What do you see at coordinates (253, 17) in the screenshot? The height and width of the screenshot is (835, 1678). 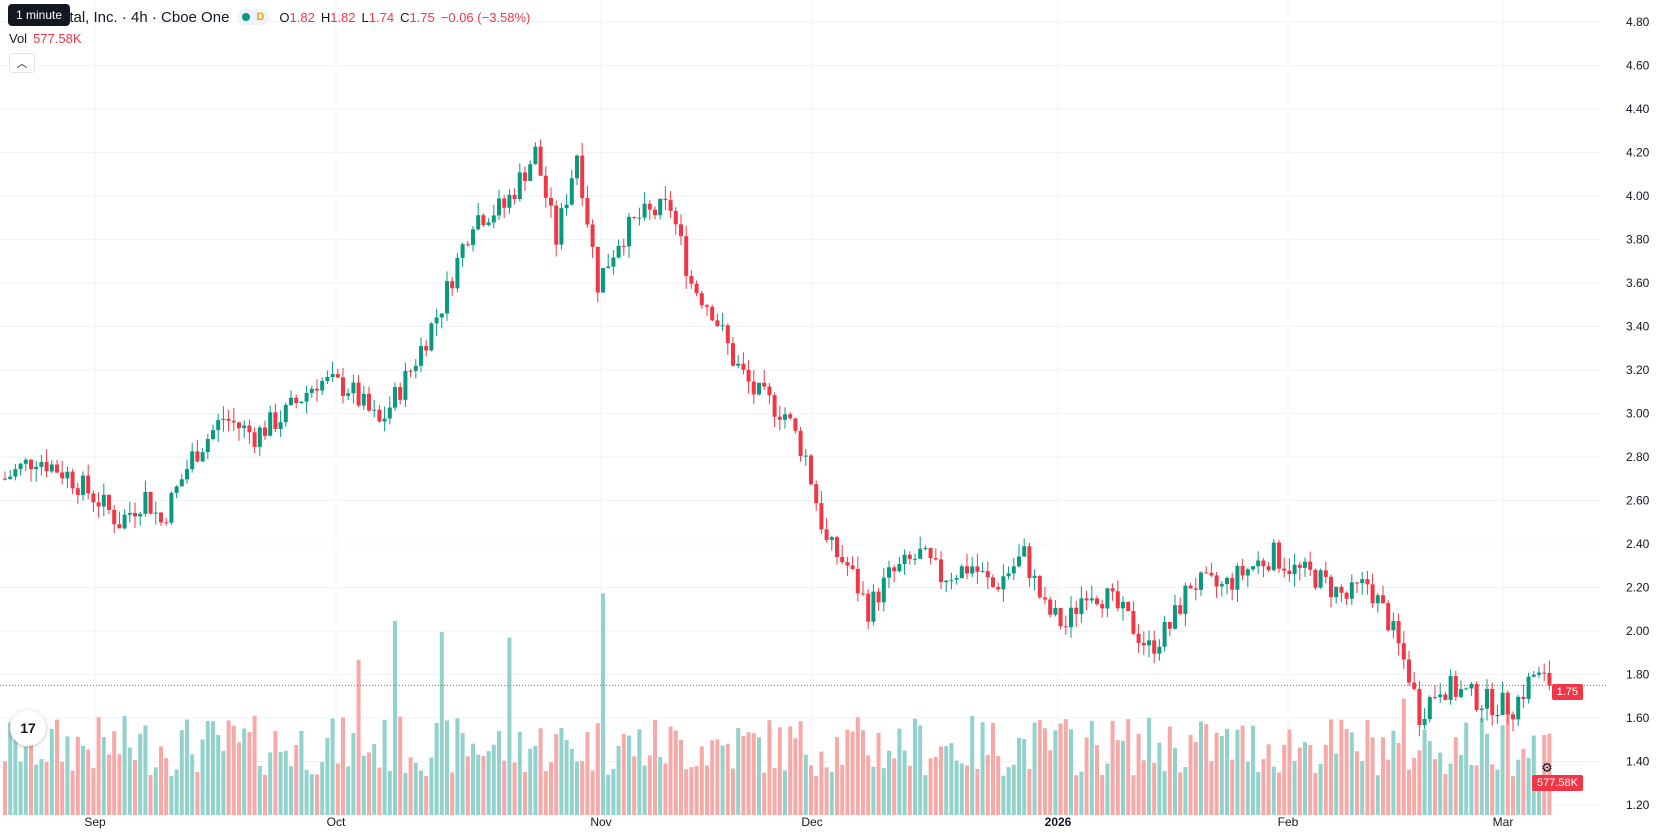 I see `market-status: D` at bounding box center [253, 17].